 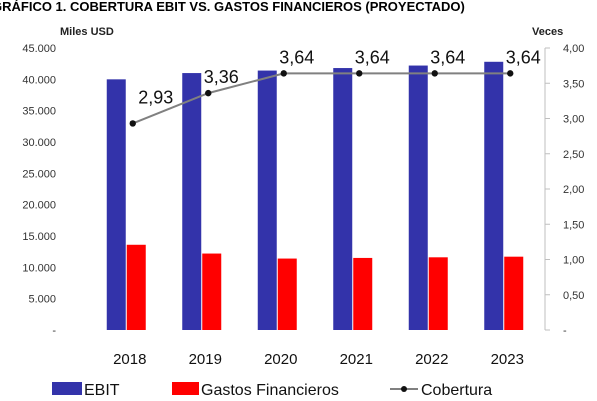 I want to click on y-right-tick-label: 1,50, so click(x=573, y=225).